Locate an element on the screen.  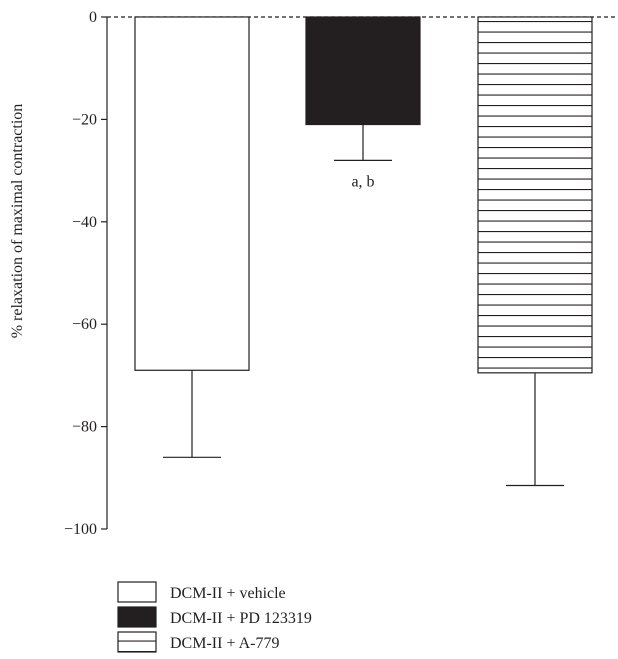
y-tick-label: −100 is located at coordinates (80, 529).